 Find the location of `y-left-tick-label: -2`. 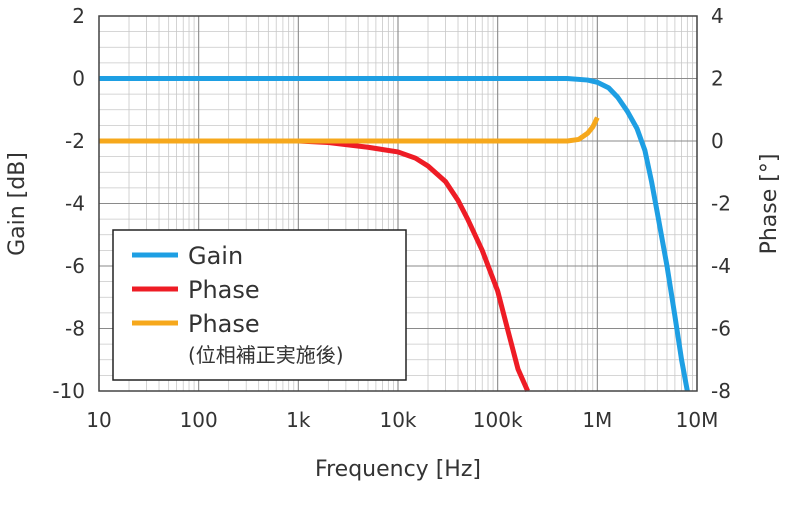

y-left-tick-label: -2 is located at coordinates (75, 141).